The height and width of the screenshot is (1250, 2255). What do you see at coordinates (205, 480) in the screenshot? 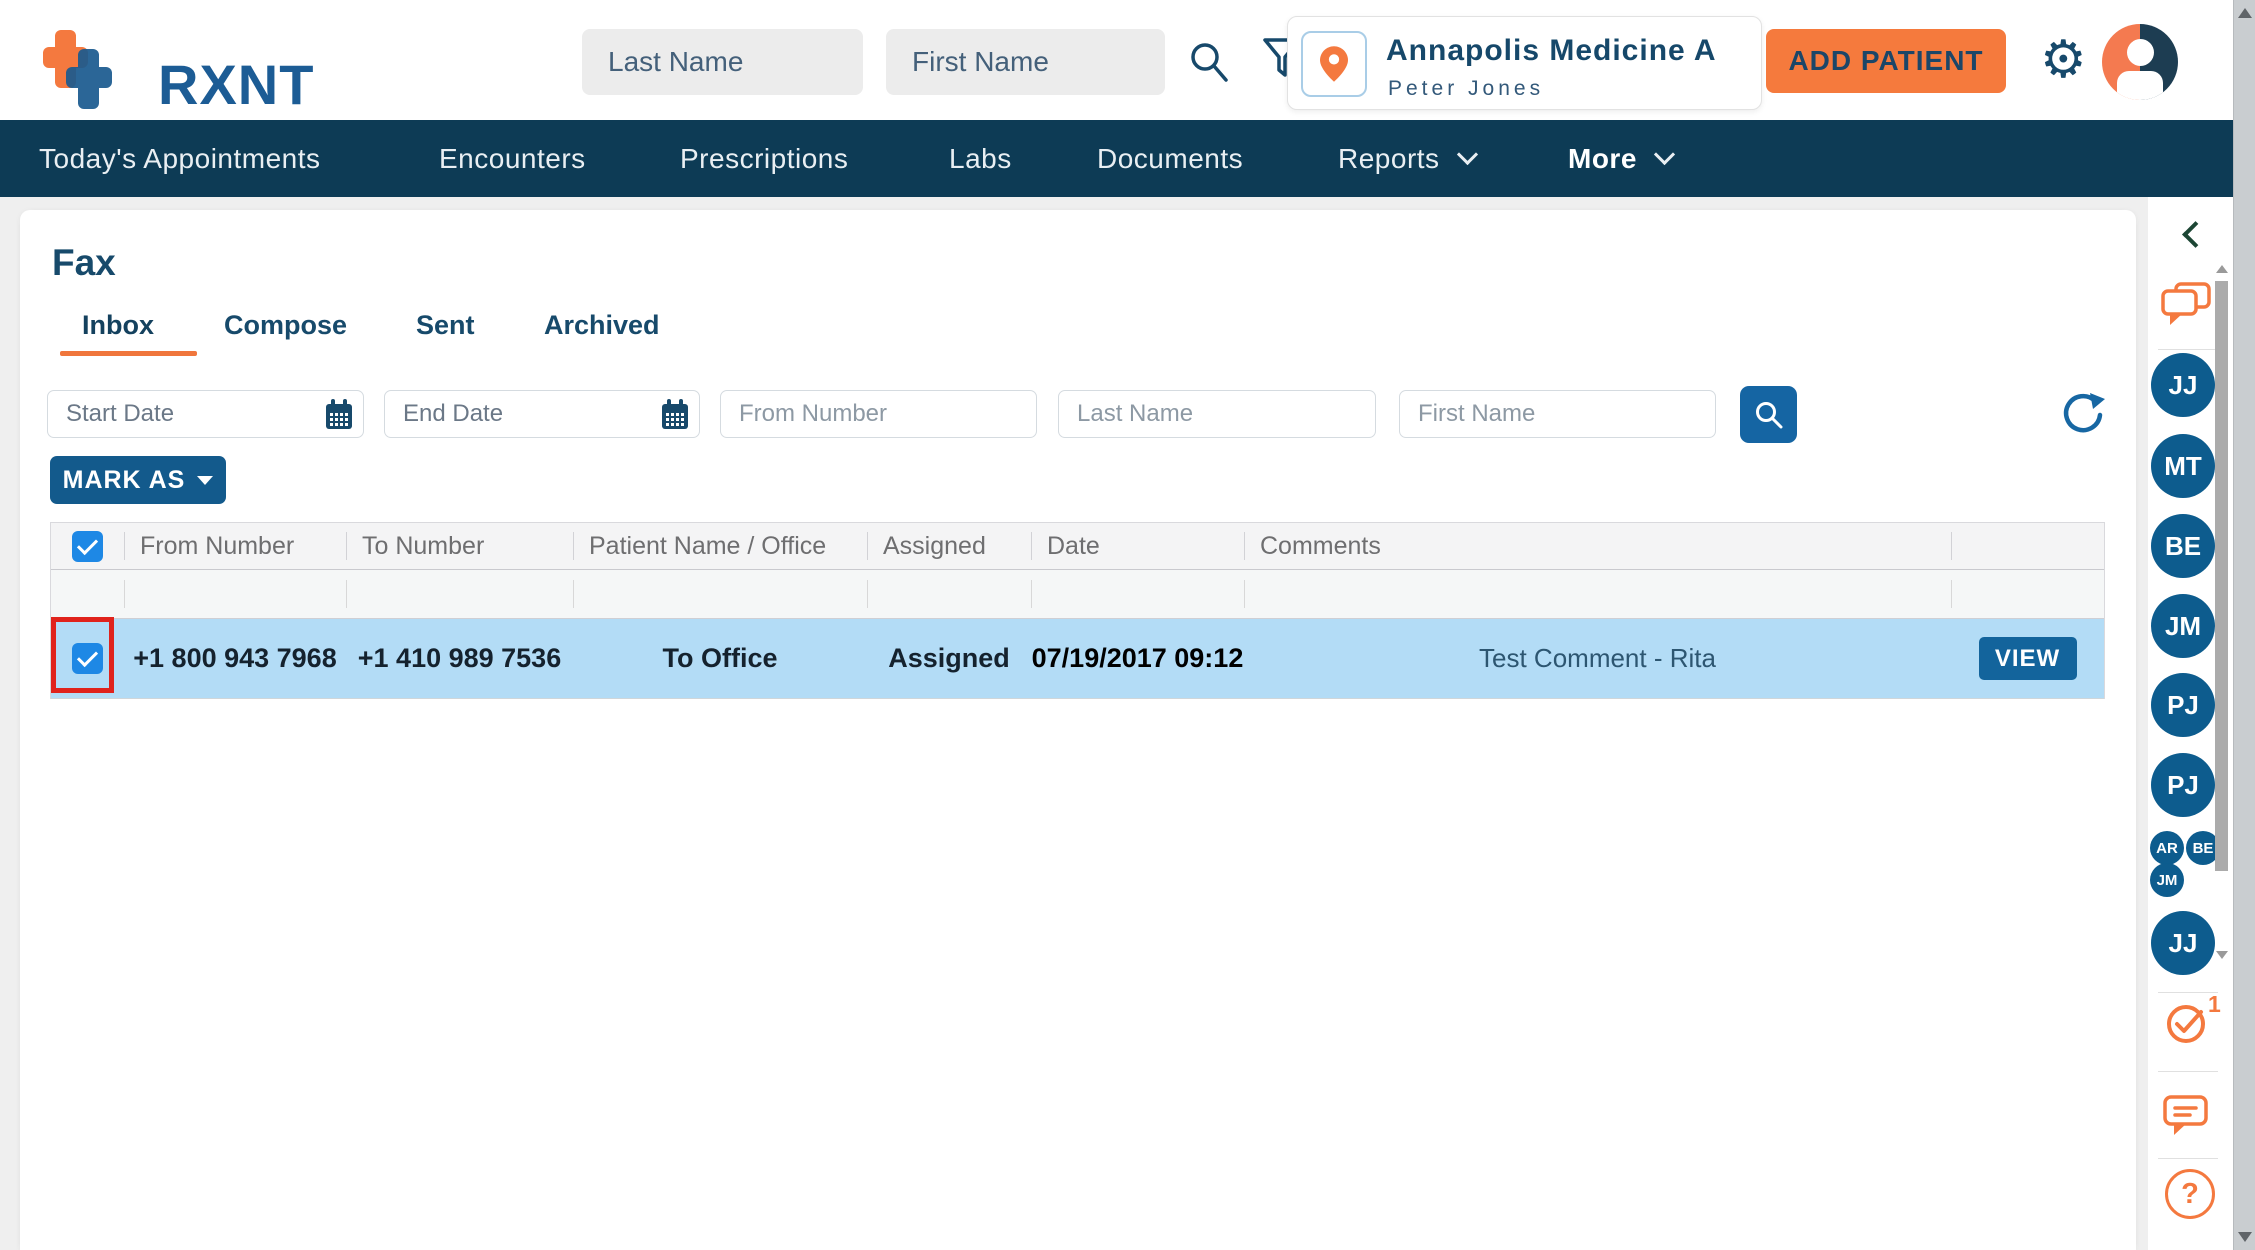
I see `caret-down-icon` at bounding box center [205, 480].